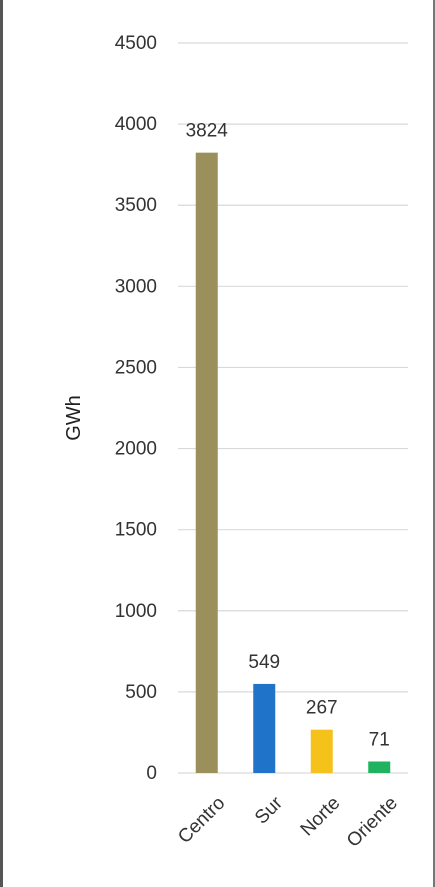  I want to click on y-axis-ticks: 0 500 1000 1500 2000 2500 3000 3500 4000 4500, so click(136, 408).